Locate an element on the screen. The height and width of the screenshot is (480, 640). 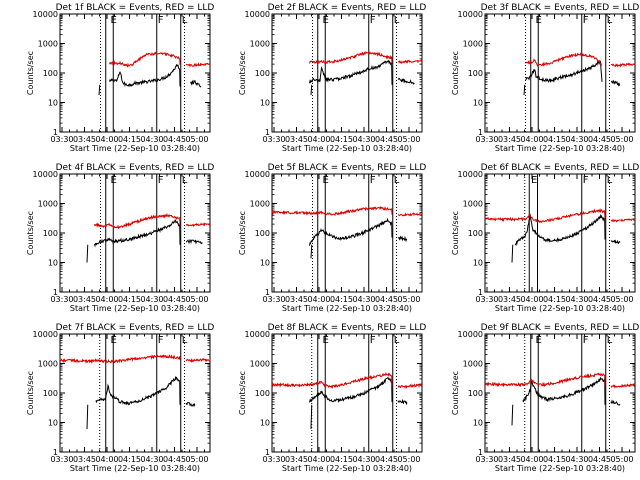
panel-title: Det 2f BLACK = Events, RED = LLD is located at coordinates (347, 8).